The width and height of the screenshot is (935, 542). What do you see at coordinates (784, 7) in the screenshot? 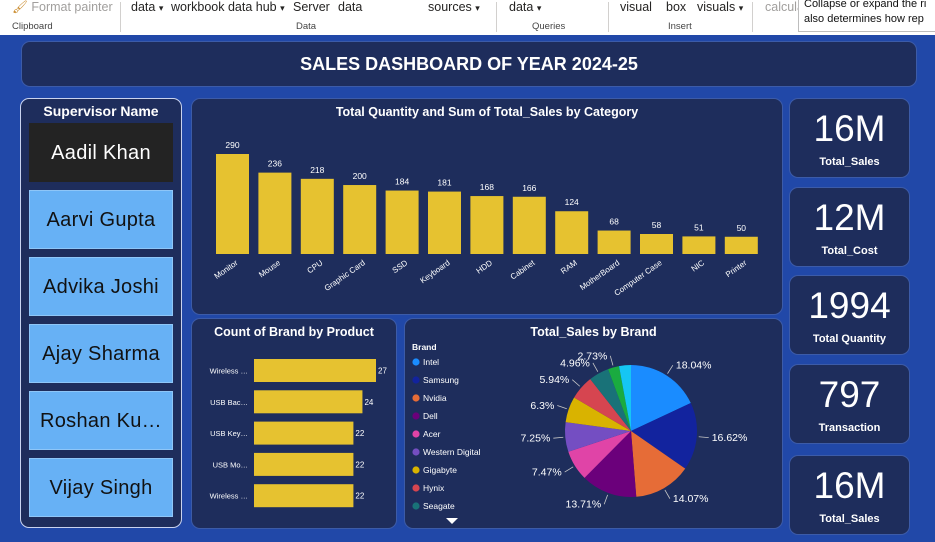
I see `new-calculation-button: calcula` at bounding box center [784, 7].